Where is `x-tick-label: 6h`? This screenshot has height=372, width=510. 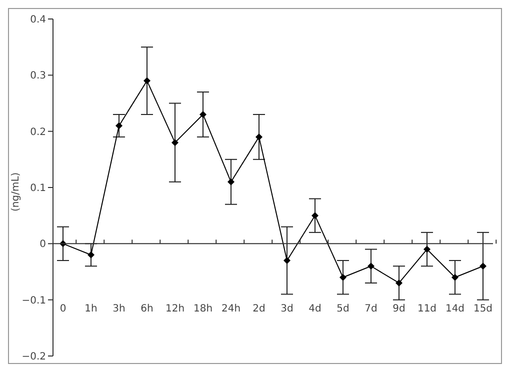 x-tick-label: 6h is located at coordinates (147, 309).